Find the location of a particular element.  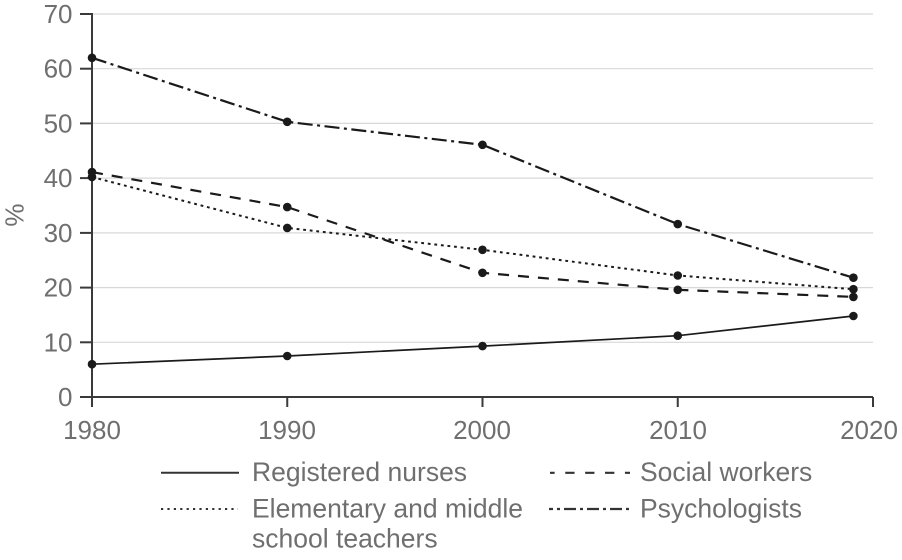

svg-text: 70 is located at coordinates (58, 14).